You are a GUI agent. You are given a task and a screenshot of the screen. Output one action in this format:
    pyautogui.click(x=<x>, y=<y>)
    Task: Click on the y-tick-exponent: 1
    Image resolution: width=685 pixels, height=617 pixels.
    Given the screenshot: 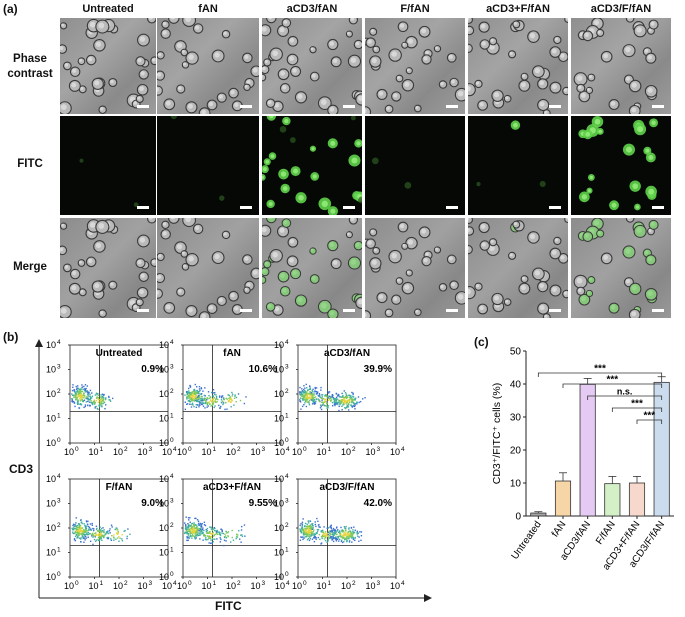 What is the action you would take?
    pyautogui.click(x=59, y=416)
    